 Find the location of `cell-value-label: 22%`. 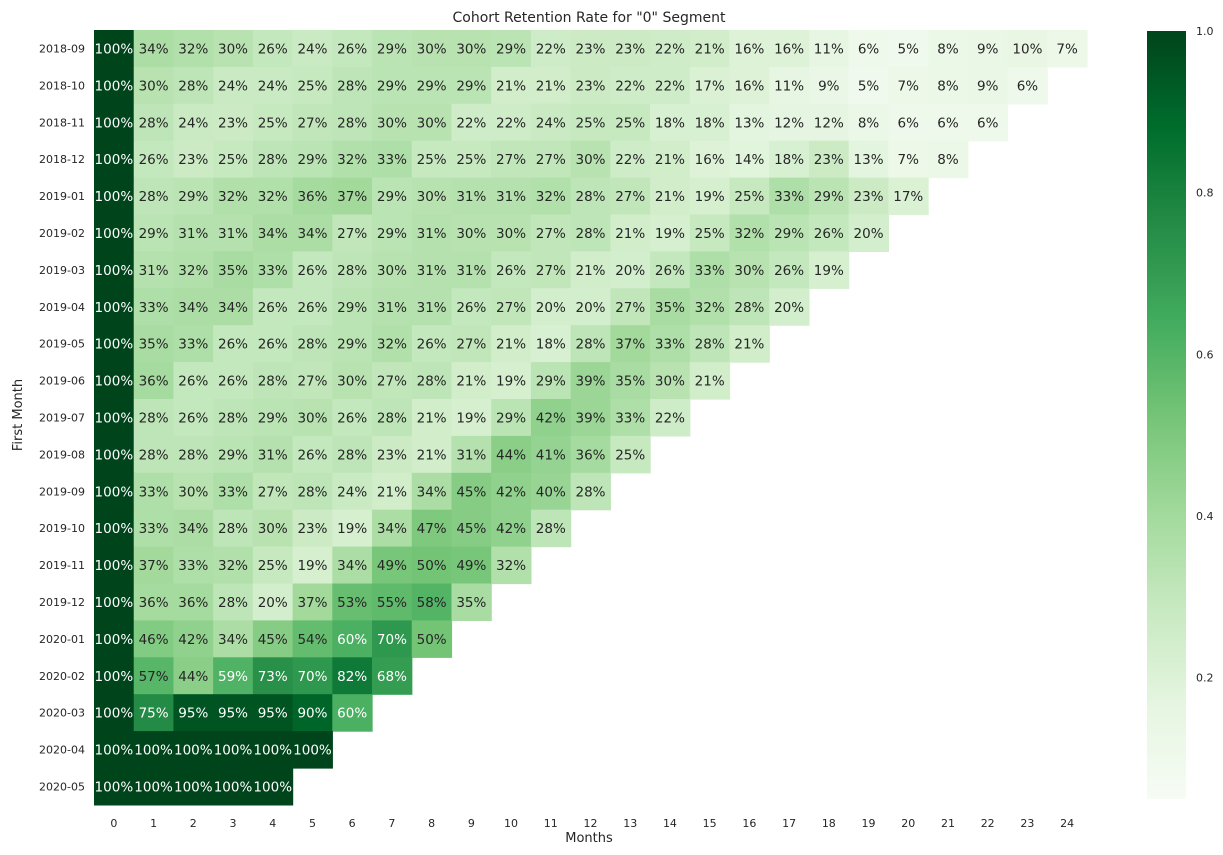

cell-value-label: 22% is located at coordinates (670, 86).